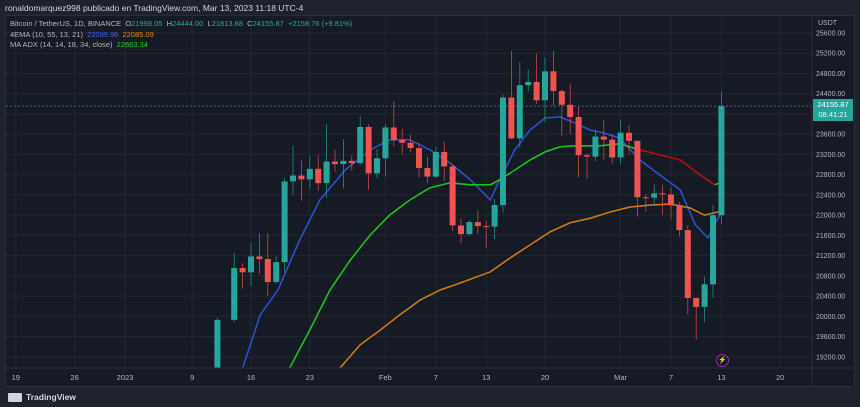 The image size is (860, 407). What do you see at coordinates (46, 34) in the screenshot?
I see `ema-indicator-name: 4EMA (10, 55, 13, 21)` at bounding box center [46, 34].